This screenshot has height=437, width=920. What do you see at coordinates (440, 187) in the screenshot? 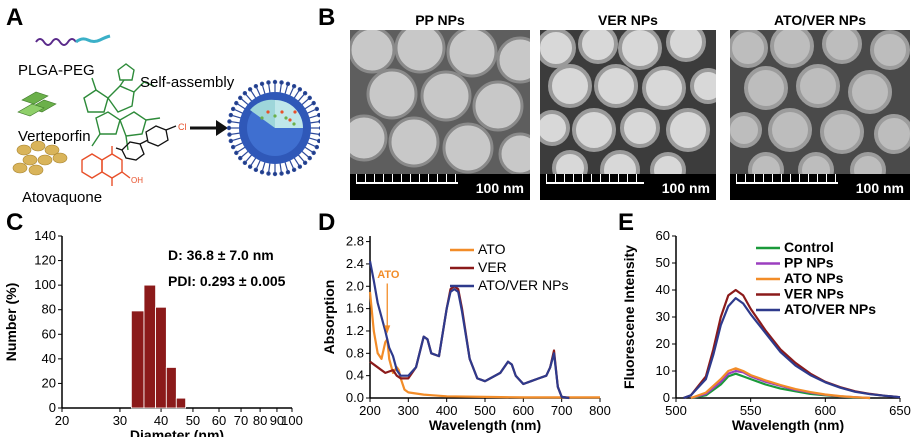
I see `tem-scalebar-pp: 100 nm` at bounding box center [440, 187].